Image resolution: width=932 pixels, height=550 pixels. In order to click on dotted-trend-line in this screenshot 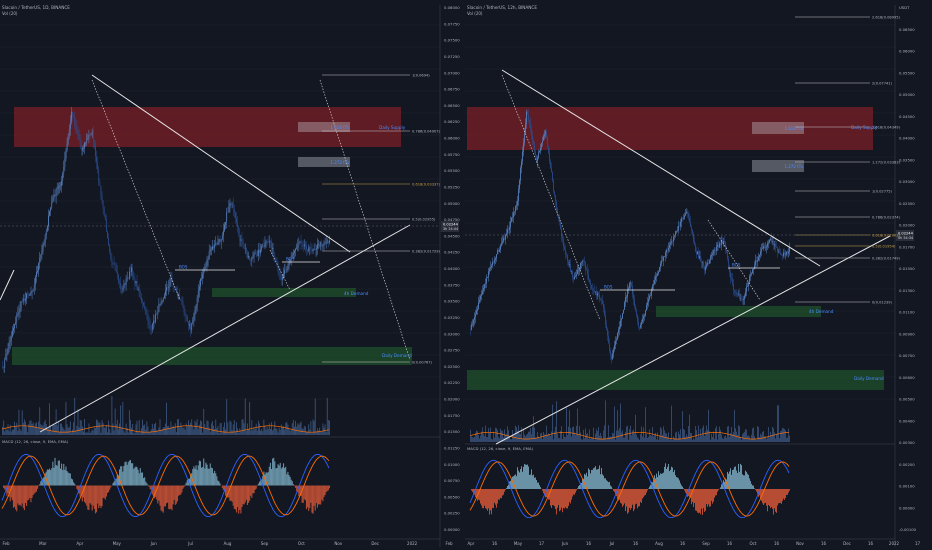, I will do `click(734, 260)`.